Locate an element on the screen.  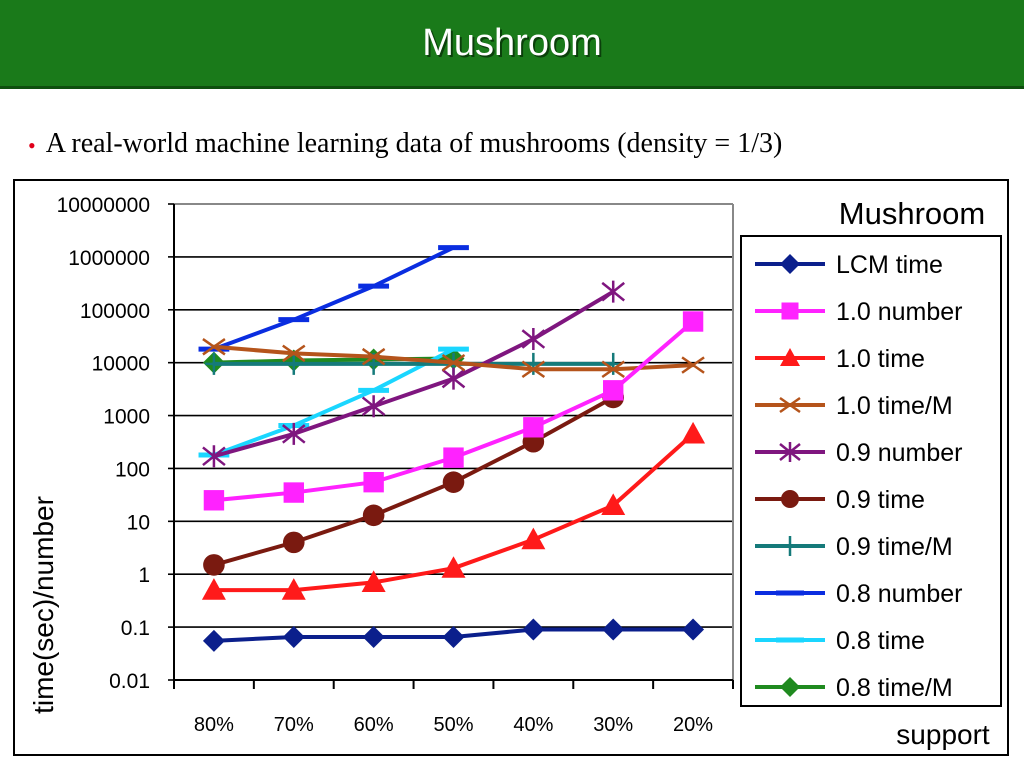
series-1-0-number is located at coordinates (453, 411).